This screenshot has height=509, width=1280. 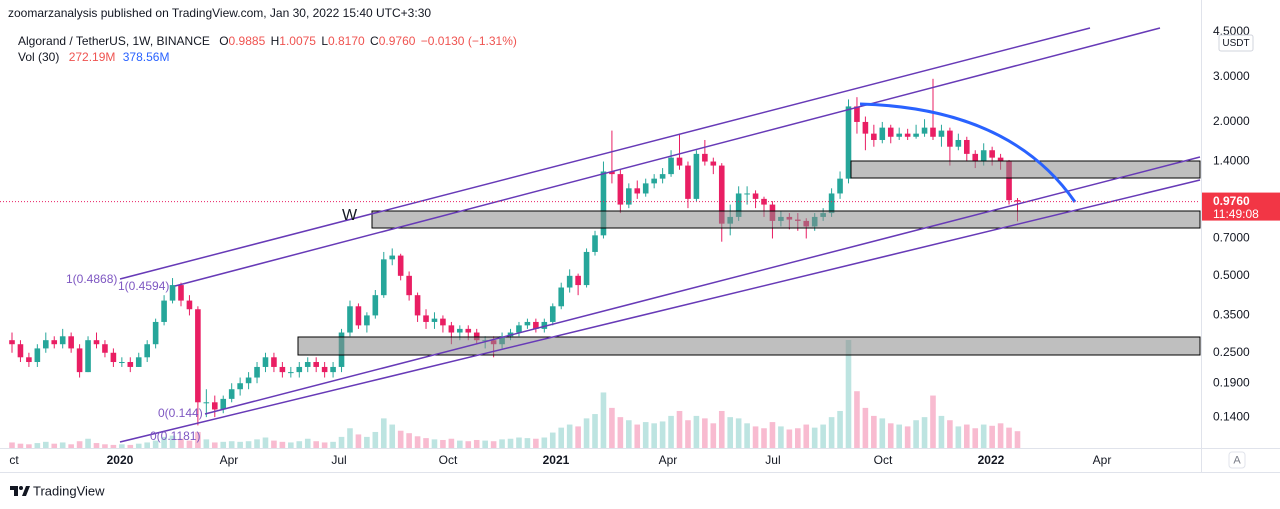 What do you see at coordinates (397, 41) in the screenshot?
I see `legend-value: 0.9760` at bounding box center [397, 41].